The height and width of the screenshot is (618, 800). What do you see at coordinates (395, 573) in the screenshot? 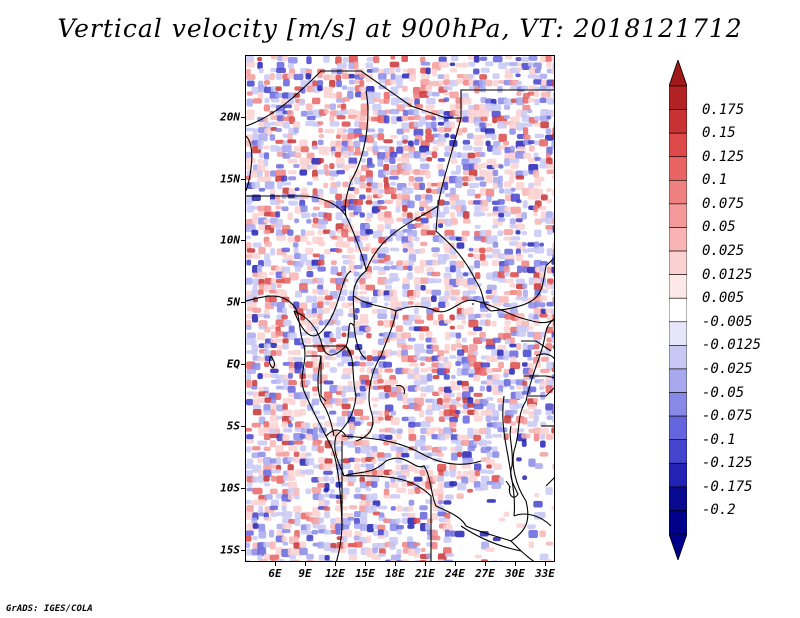
I see `lon-label-18e: 18E` at bounding box center [395, 573].